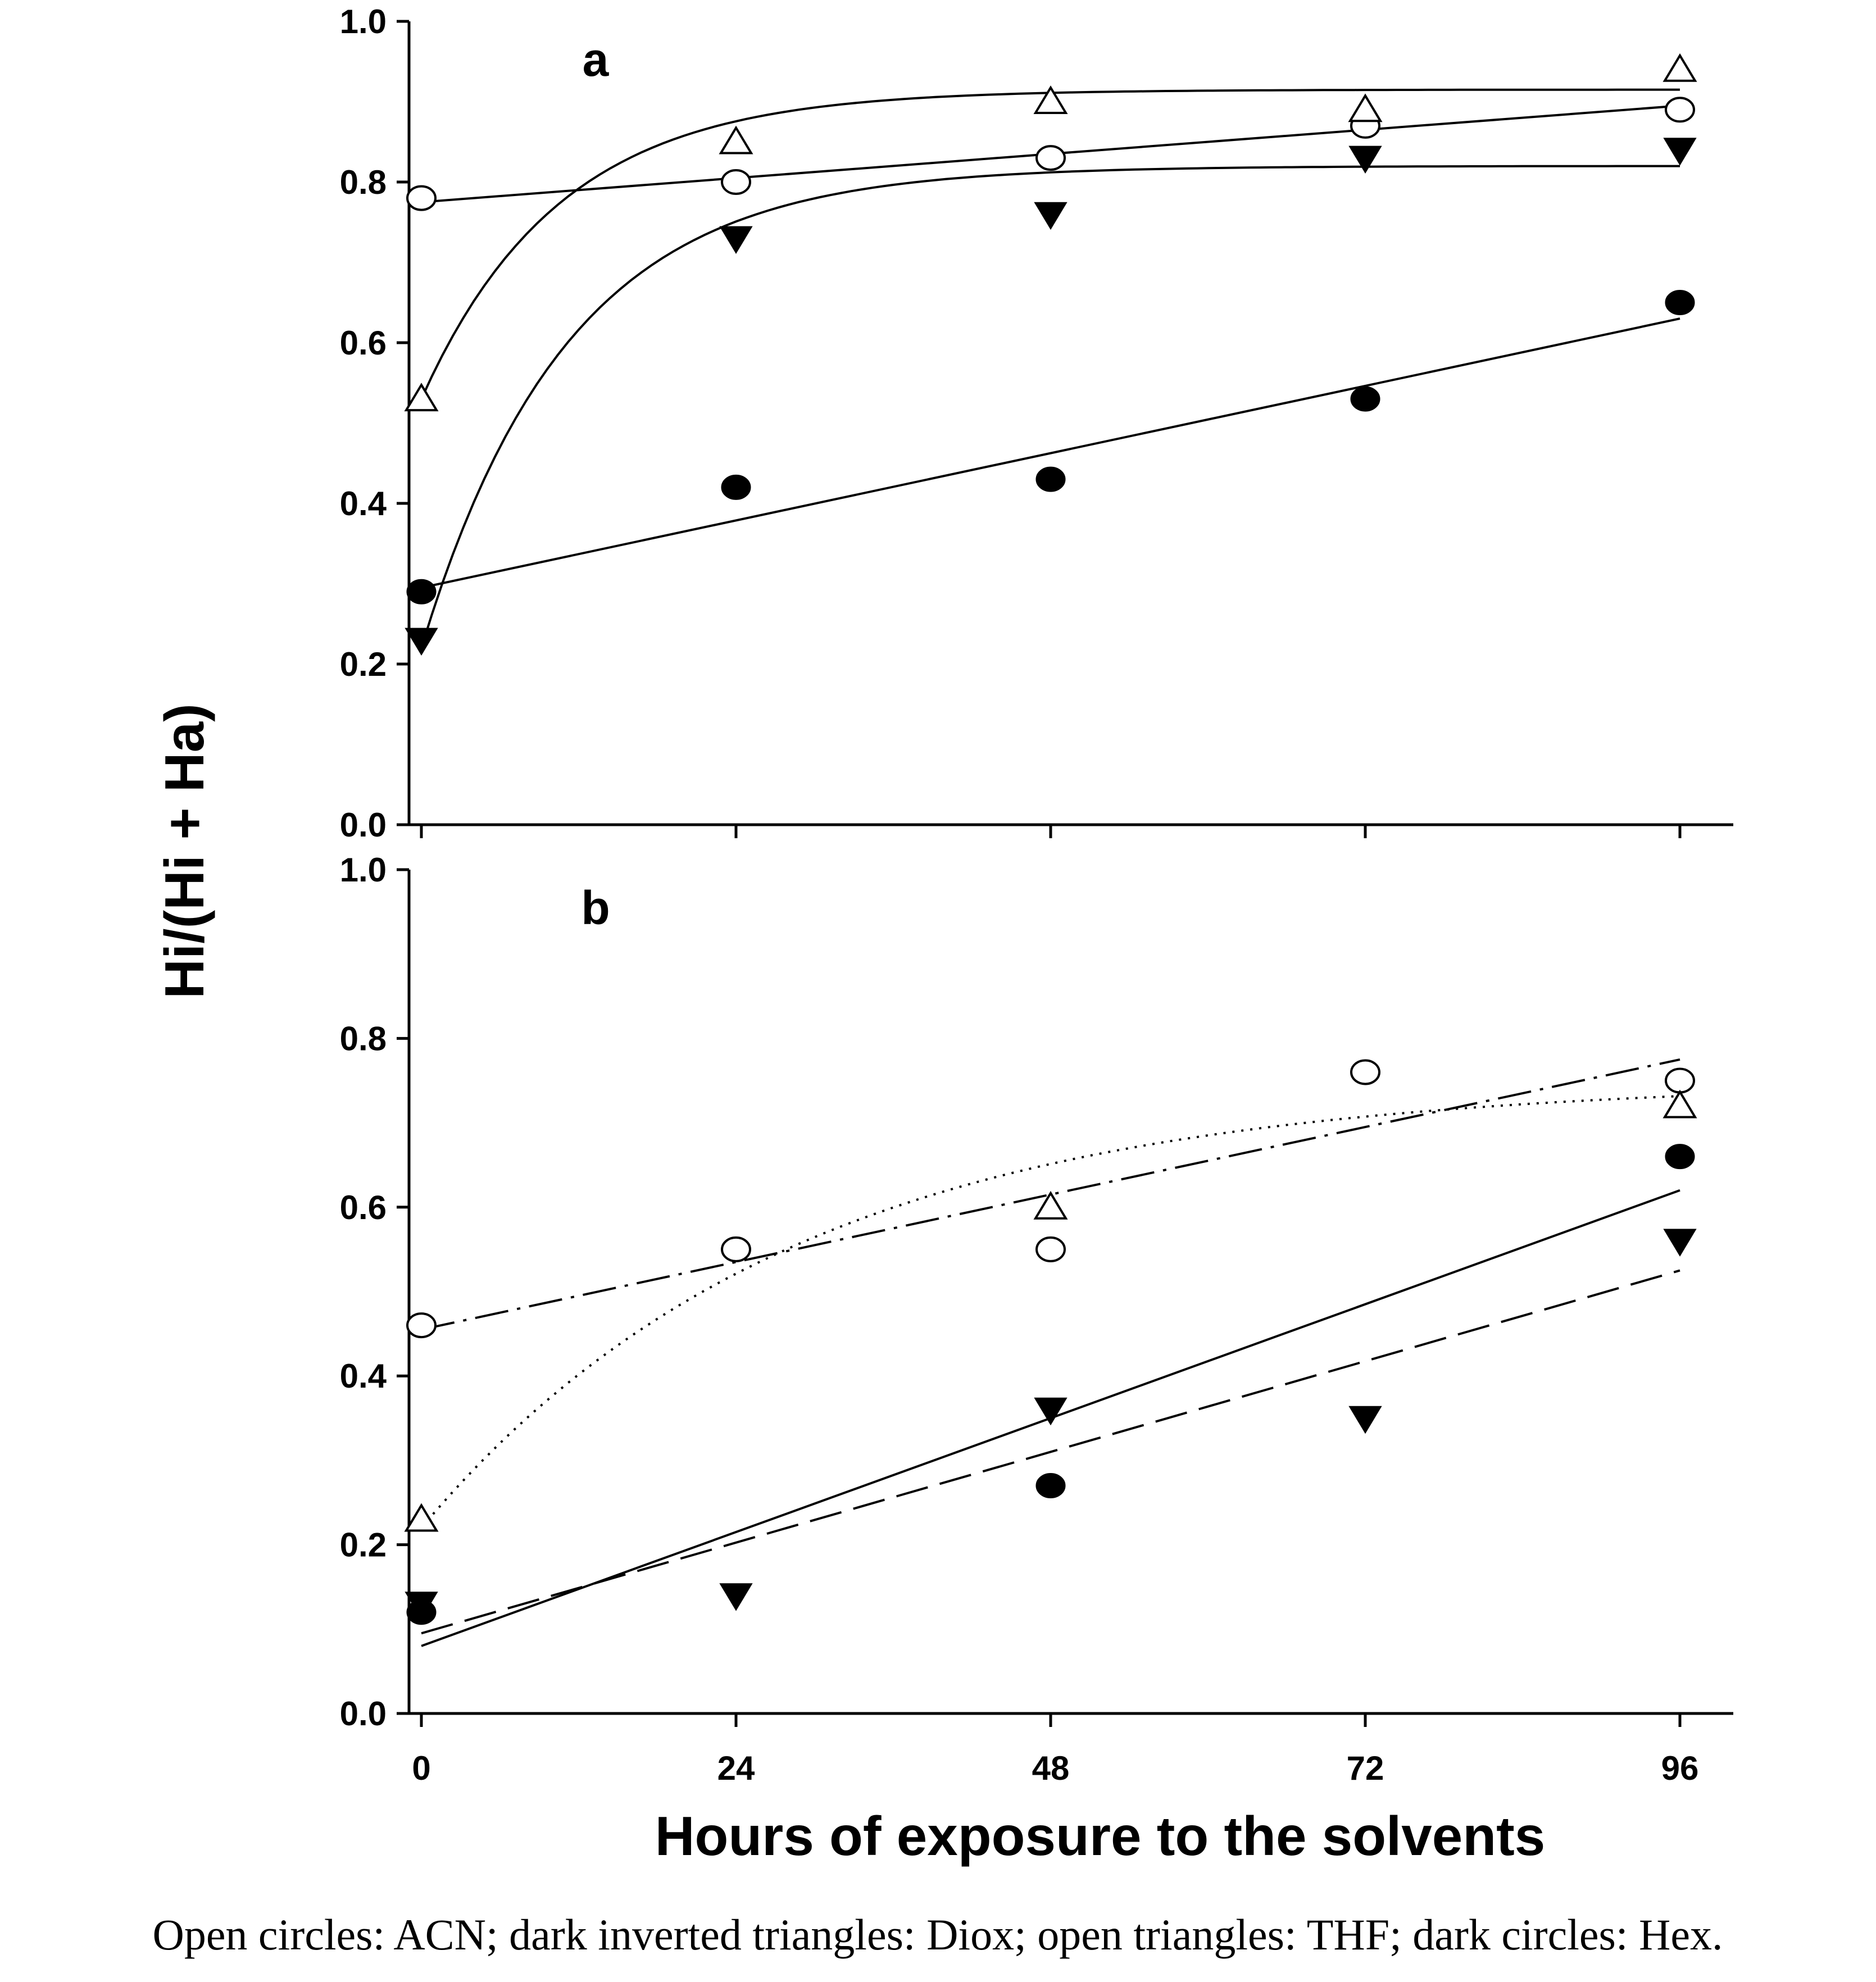 The image size is (1876, 1982). I want to click on panel-b-x-tick-label: 24, so click(736, 1768).